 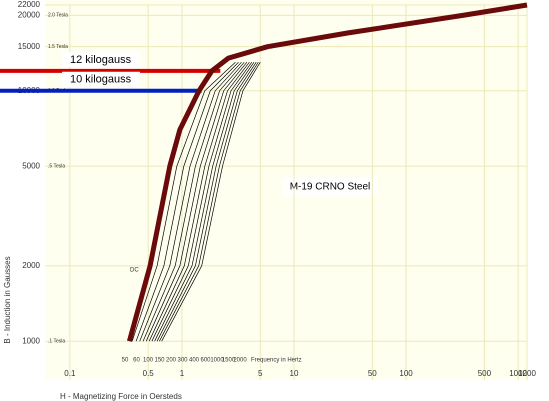 What do you see at coordinates (182, 373) in the screenshot?
I see `x-tick-label: 1` at bounding box center [182, 373].